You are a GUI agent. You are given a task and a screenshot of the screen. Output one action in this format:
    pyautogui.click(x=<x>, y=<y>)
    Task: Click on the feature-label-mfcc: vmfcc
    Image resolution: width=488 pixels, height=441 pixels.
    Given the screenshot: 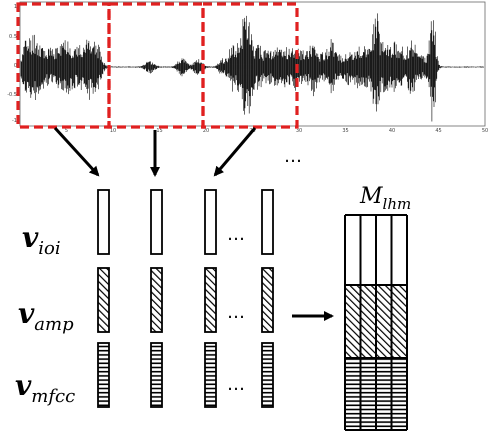 What is the action you would take?
    pyautogui.click(x=45, y=388)
    